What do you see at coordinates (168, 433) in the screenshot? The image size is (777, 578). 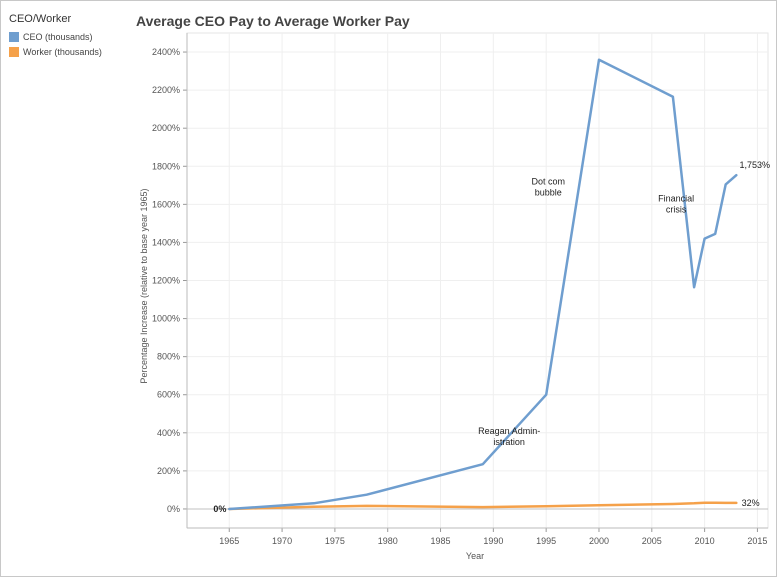 I see `y-tick-label: 400%` at bounding box center [168, 433].